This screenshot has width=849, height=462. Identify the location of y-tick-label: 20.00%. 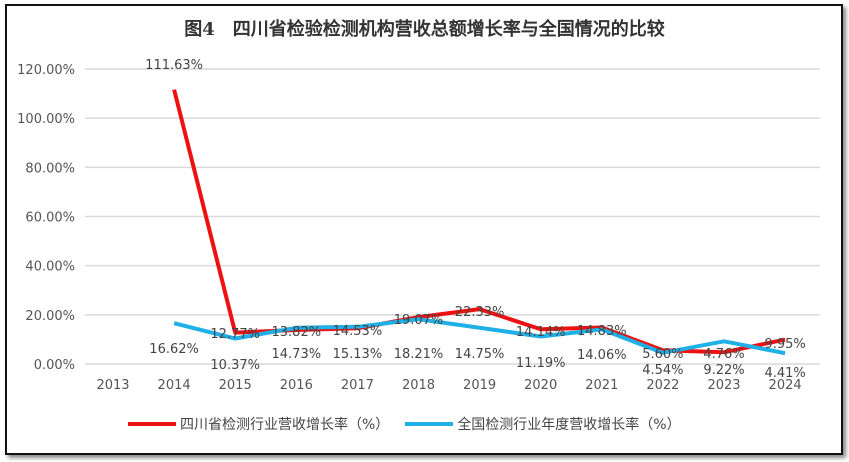
(50, 316).